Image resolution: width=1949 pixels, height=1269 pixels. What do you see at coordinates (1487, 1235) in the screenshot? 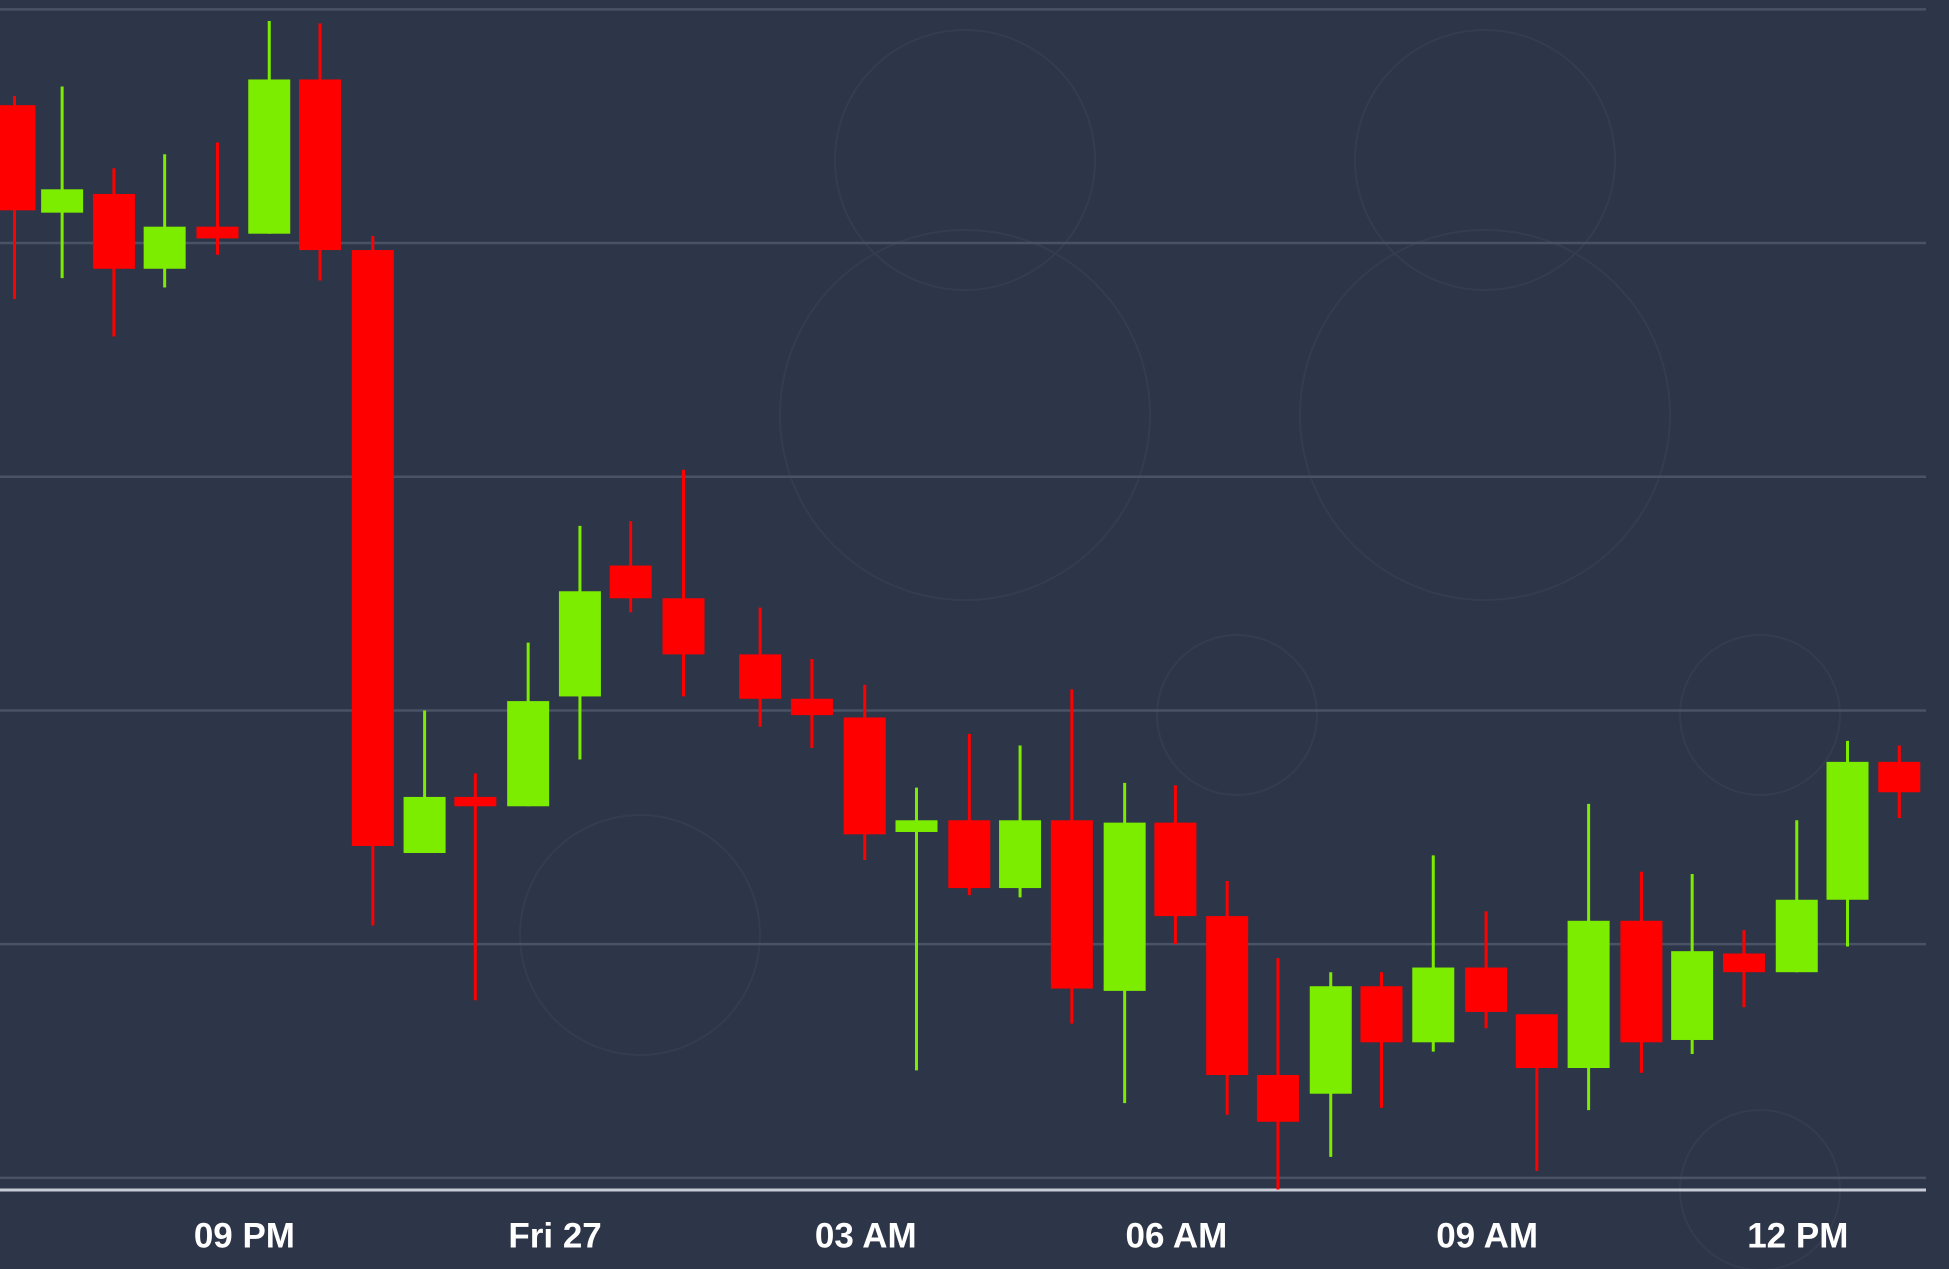
I see `x-tick-label: 09 AM` at bounding box center [1487, 1235].